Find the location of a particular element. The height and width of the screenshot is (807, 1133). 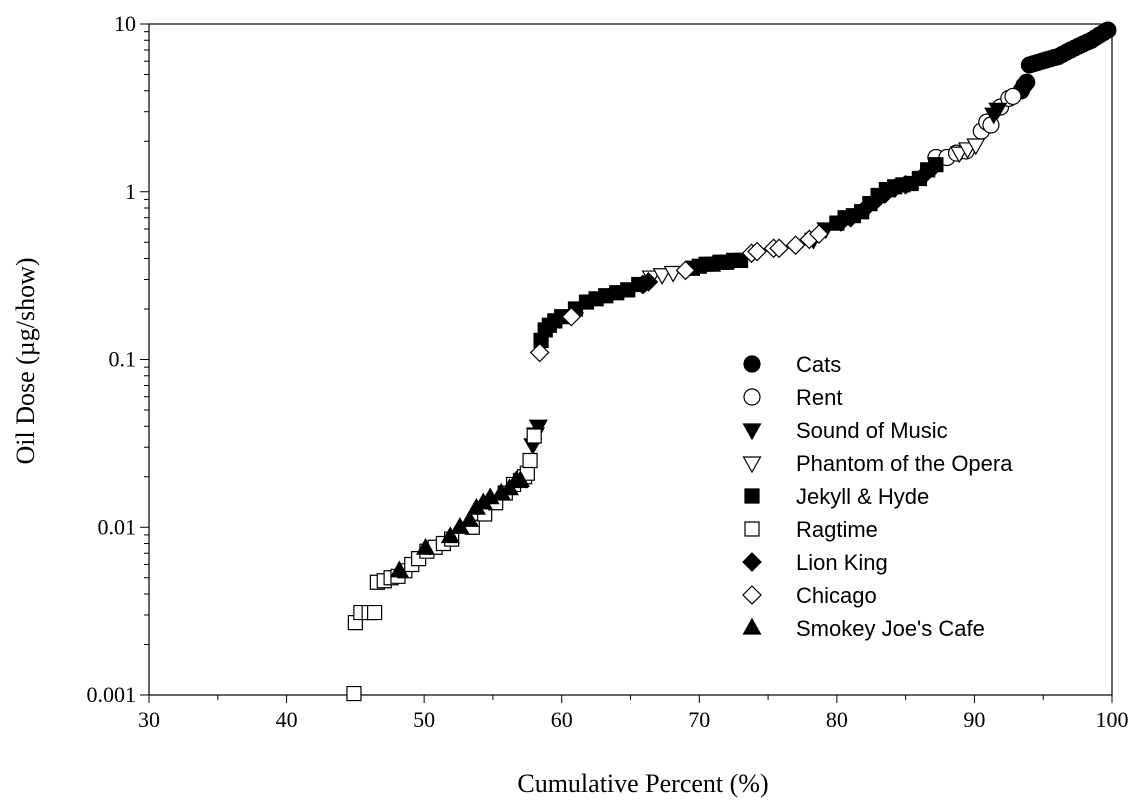

legend-item: Rent is located at coordinates (792, 397).